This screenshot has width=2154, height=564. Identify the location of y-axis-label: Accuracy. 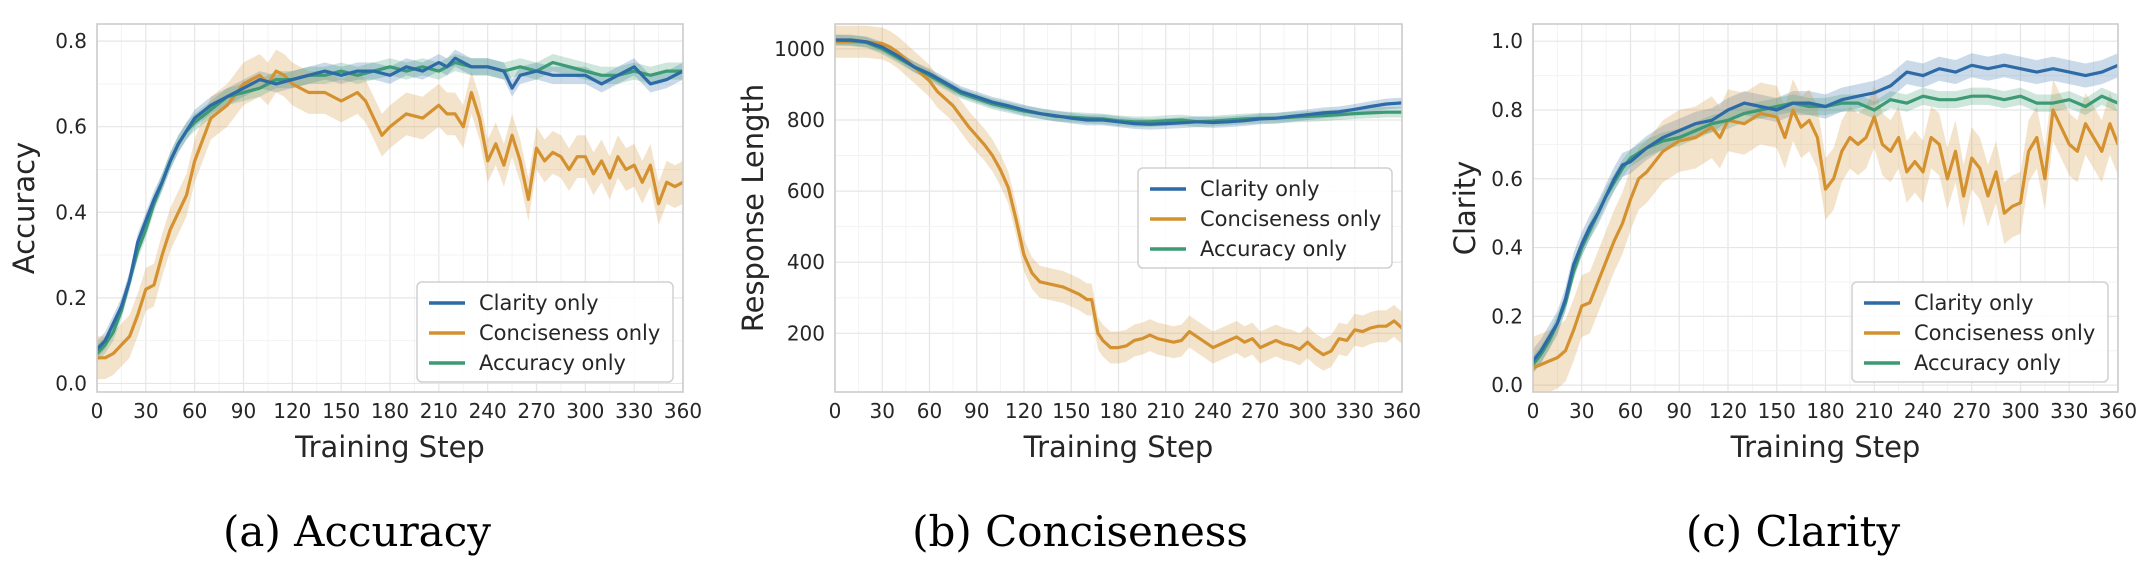
(24, 208).